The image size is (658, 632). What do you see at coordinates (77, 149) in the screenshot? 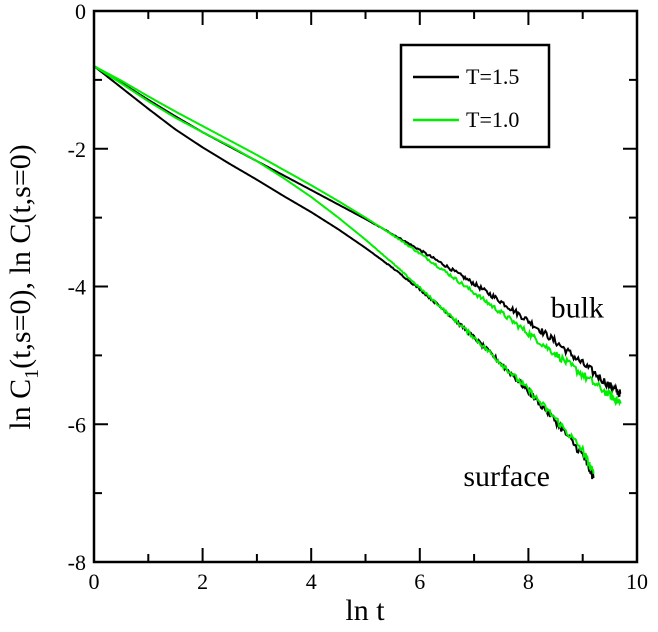
I see `y-tick-label: -2` at bounding box center [77, 149].